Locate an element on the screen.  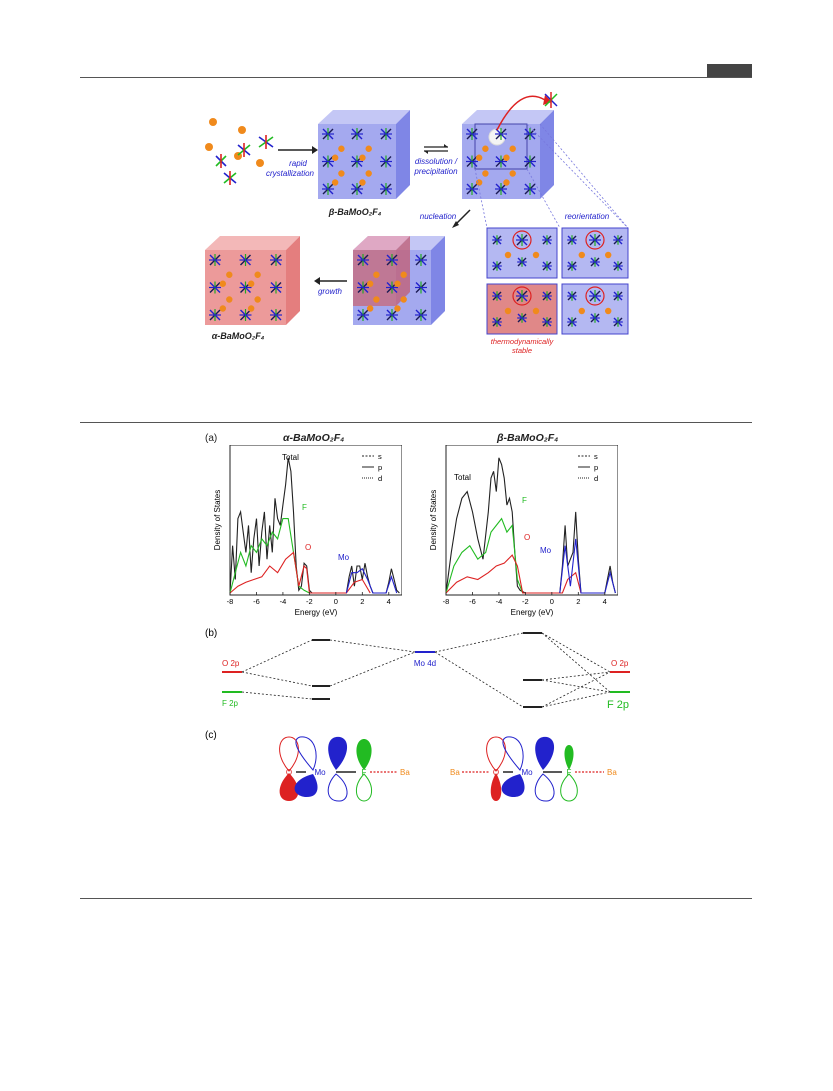
bottom-rule is located at coordinates (416, 898).